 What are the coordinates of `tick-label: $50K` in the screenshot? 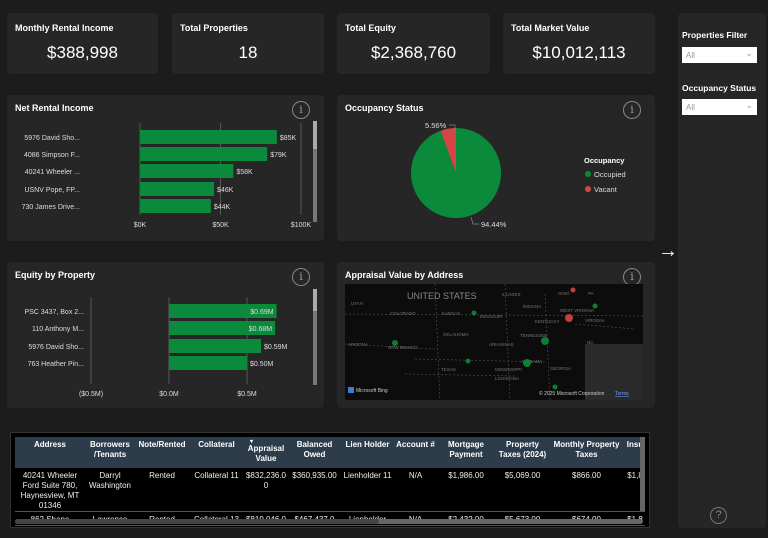 It's located at (220, 225).